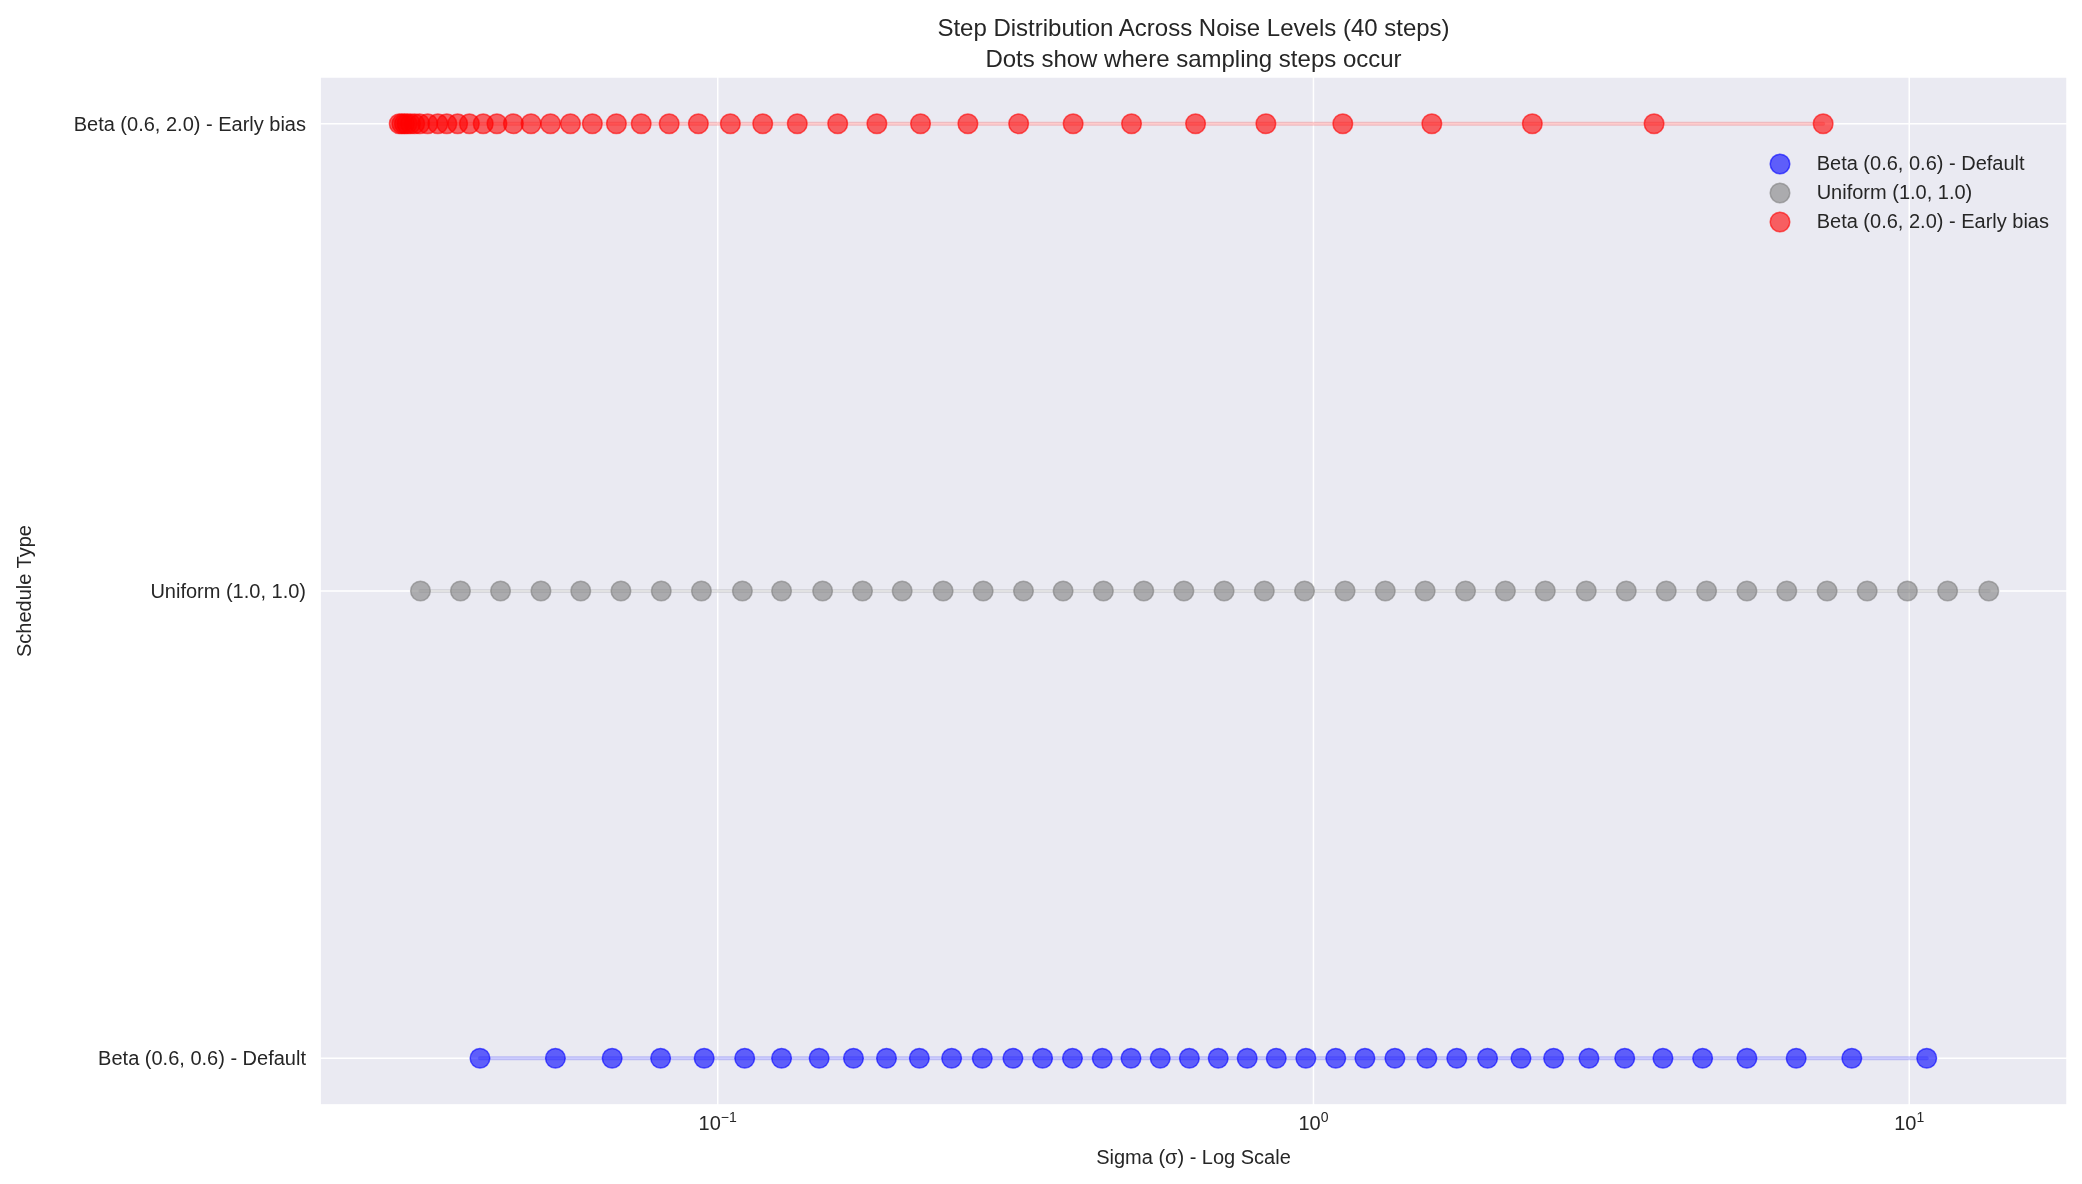 The width and height of the screenshot is (2082, 1184). What do you see at coordinates (228, 591) in the screenshot?
I see `y-tick-label: Uniform (1.0, 1.0)` at bounding box center [228, 591].